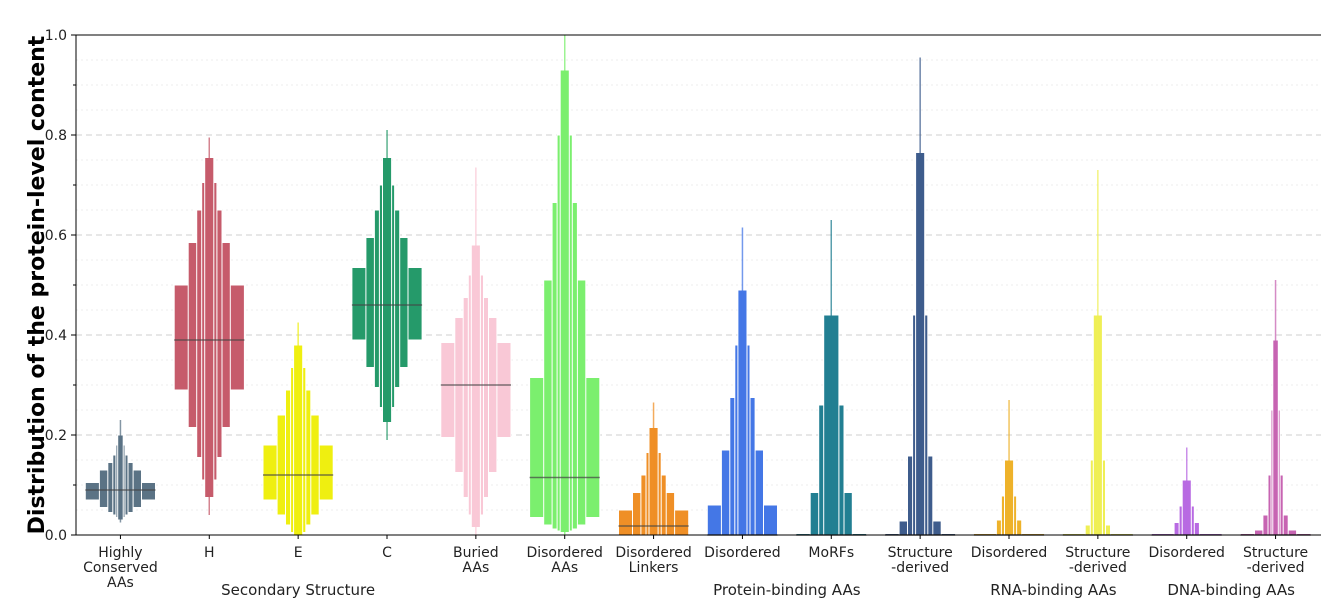  What do you see at coordinates (787, 589) in the screenshot?
I see `x-group-label: Protein-binding AAs` at bounding box center [787, 589].